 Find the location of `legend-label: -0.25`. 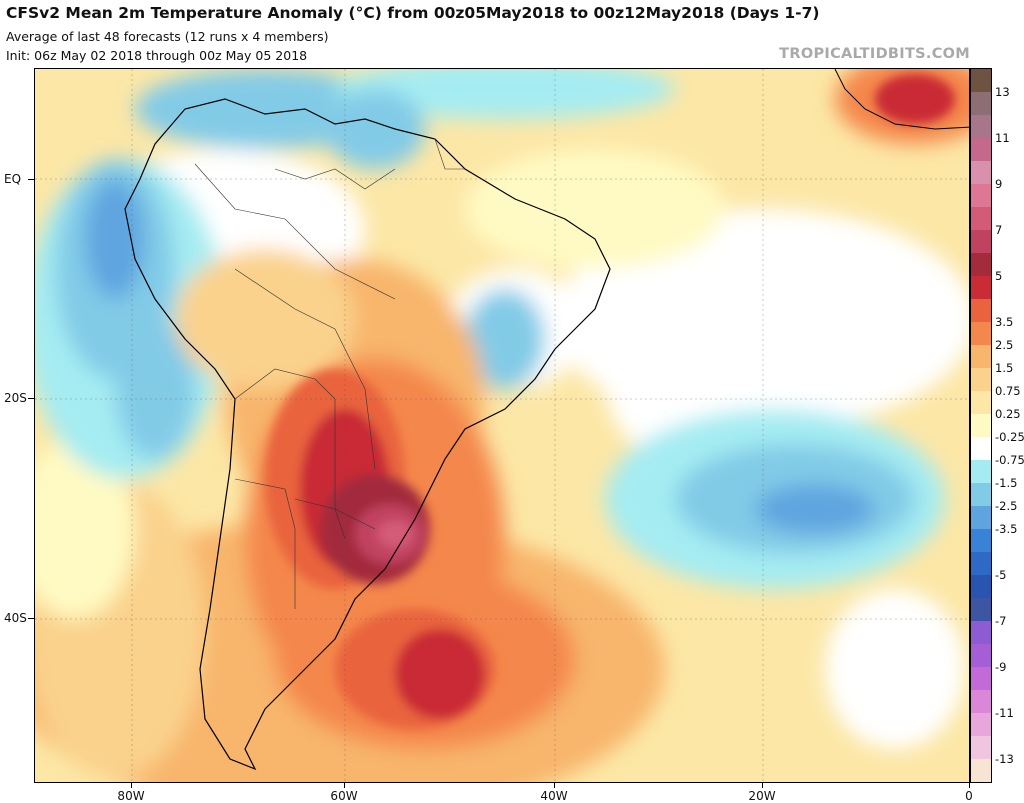

legend-label: -0.25 is located at coordinates (1009, 437).